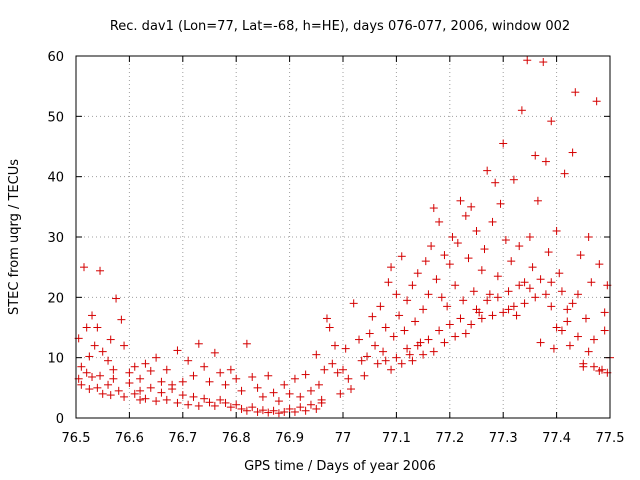 This screenshot has width=640, height=480. I want to click on y-tick-label: 60, so click(55, 57).